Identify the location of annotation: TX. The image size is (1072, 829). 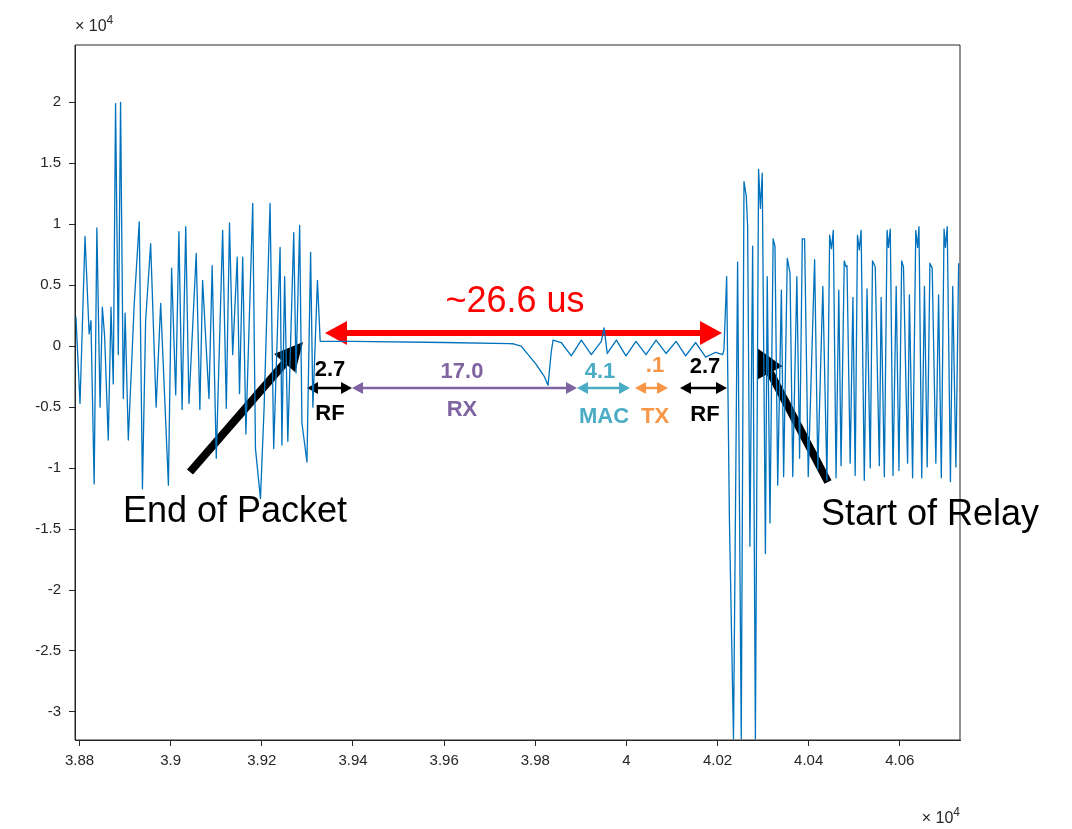
(655, 416).